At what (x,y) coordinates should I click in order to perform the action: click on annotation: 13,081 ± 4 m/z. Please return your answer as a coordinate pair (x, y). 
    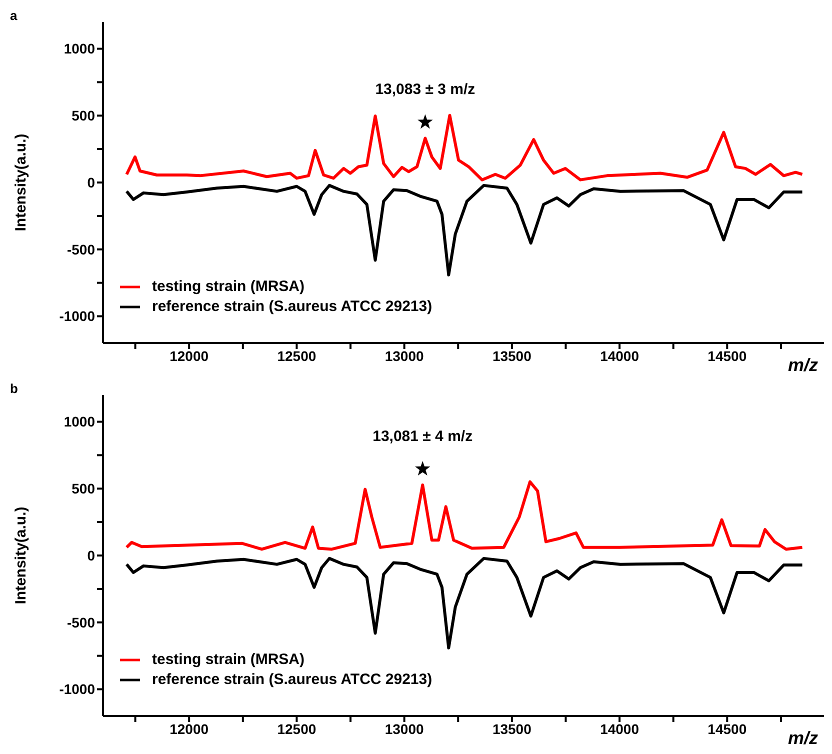
    Looking at the image, I should click on (422, 437).